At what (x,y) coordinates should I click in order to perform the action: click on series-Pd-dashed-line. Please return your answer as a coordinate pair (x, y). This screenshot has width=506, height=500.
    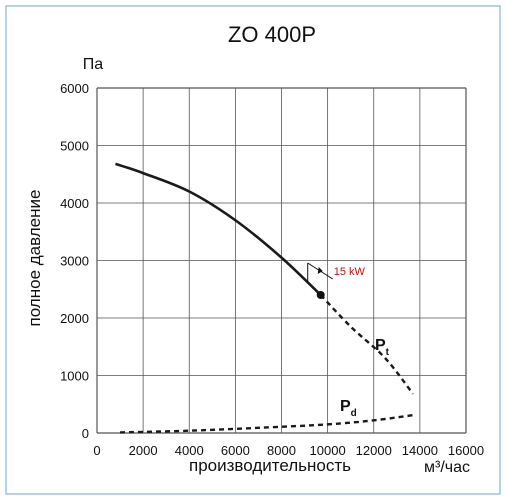
    Looking at the image, I should click on (267, 423).